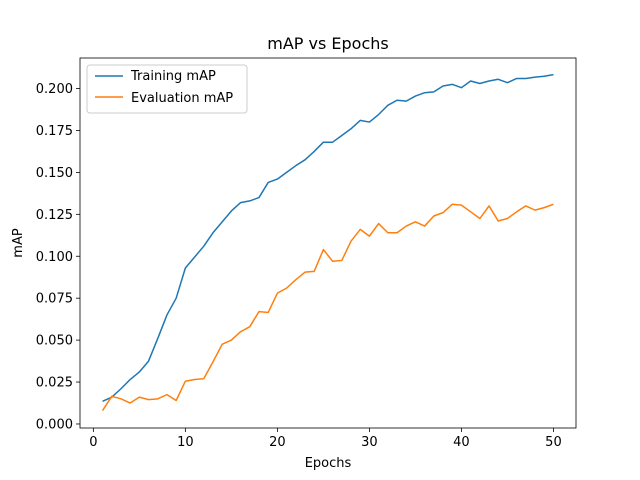 This screenshot has height=480, width=640. What do you see at coordinates (54, 299) in the screenshot?
I see `y-tick-label: 0.075` at bounding box center [54, 299].